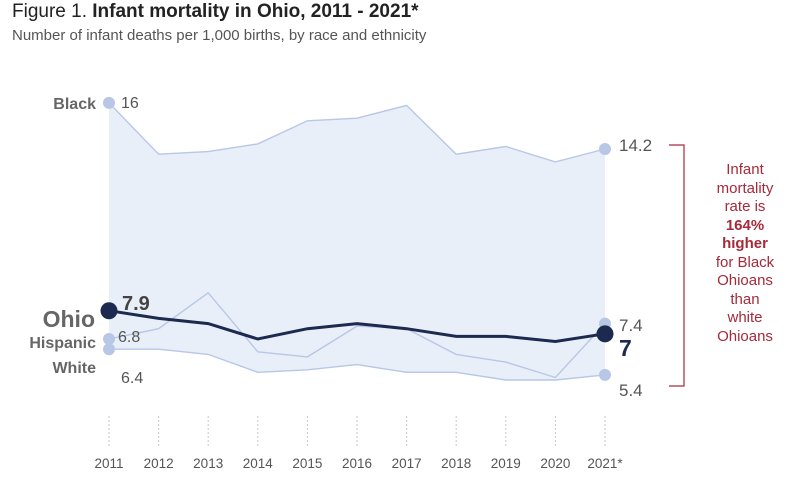 This screenshot has height=484, width=800. What do you see at coordinates (69, 319) in the screenshot?
I see `series-label-ohio: Ohio` at bounding box center [69, 319].